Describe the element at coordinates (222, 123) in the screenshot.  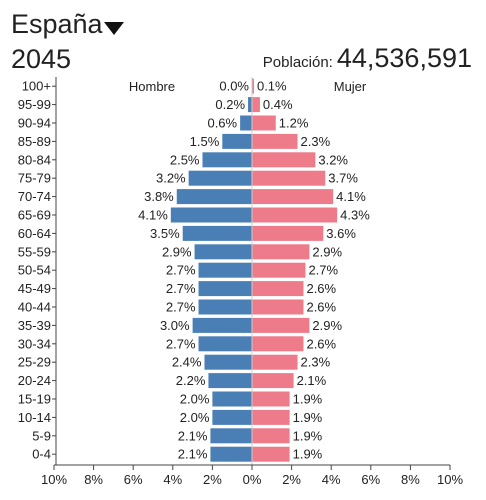
I see `male-bar-value-label: 0.6%` at that location.